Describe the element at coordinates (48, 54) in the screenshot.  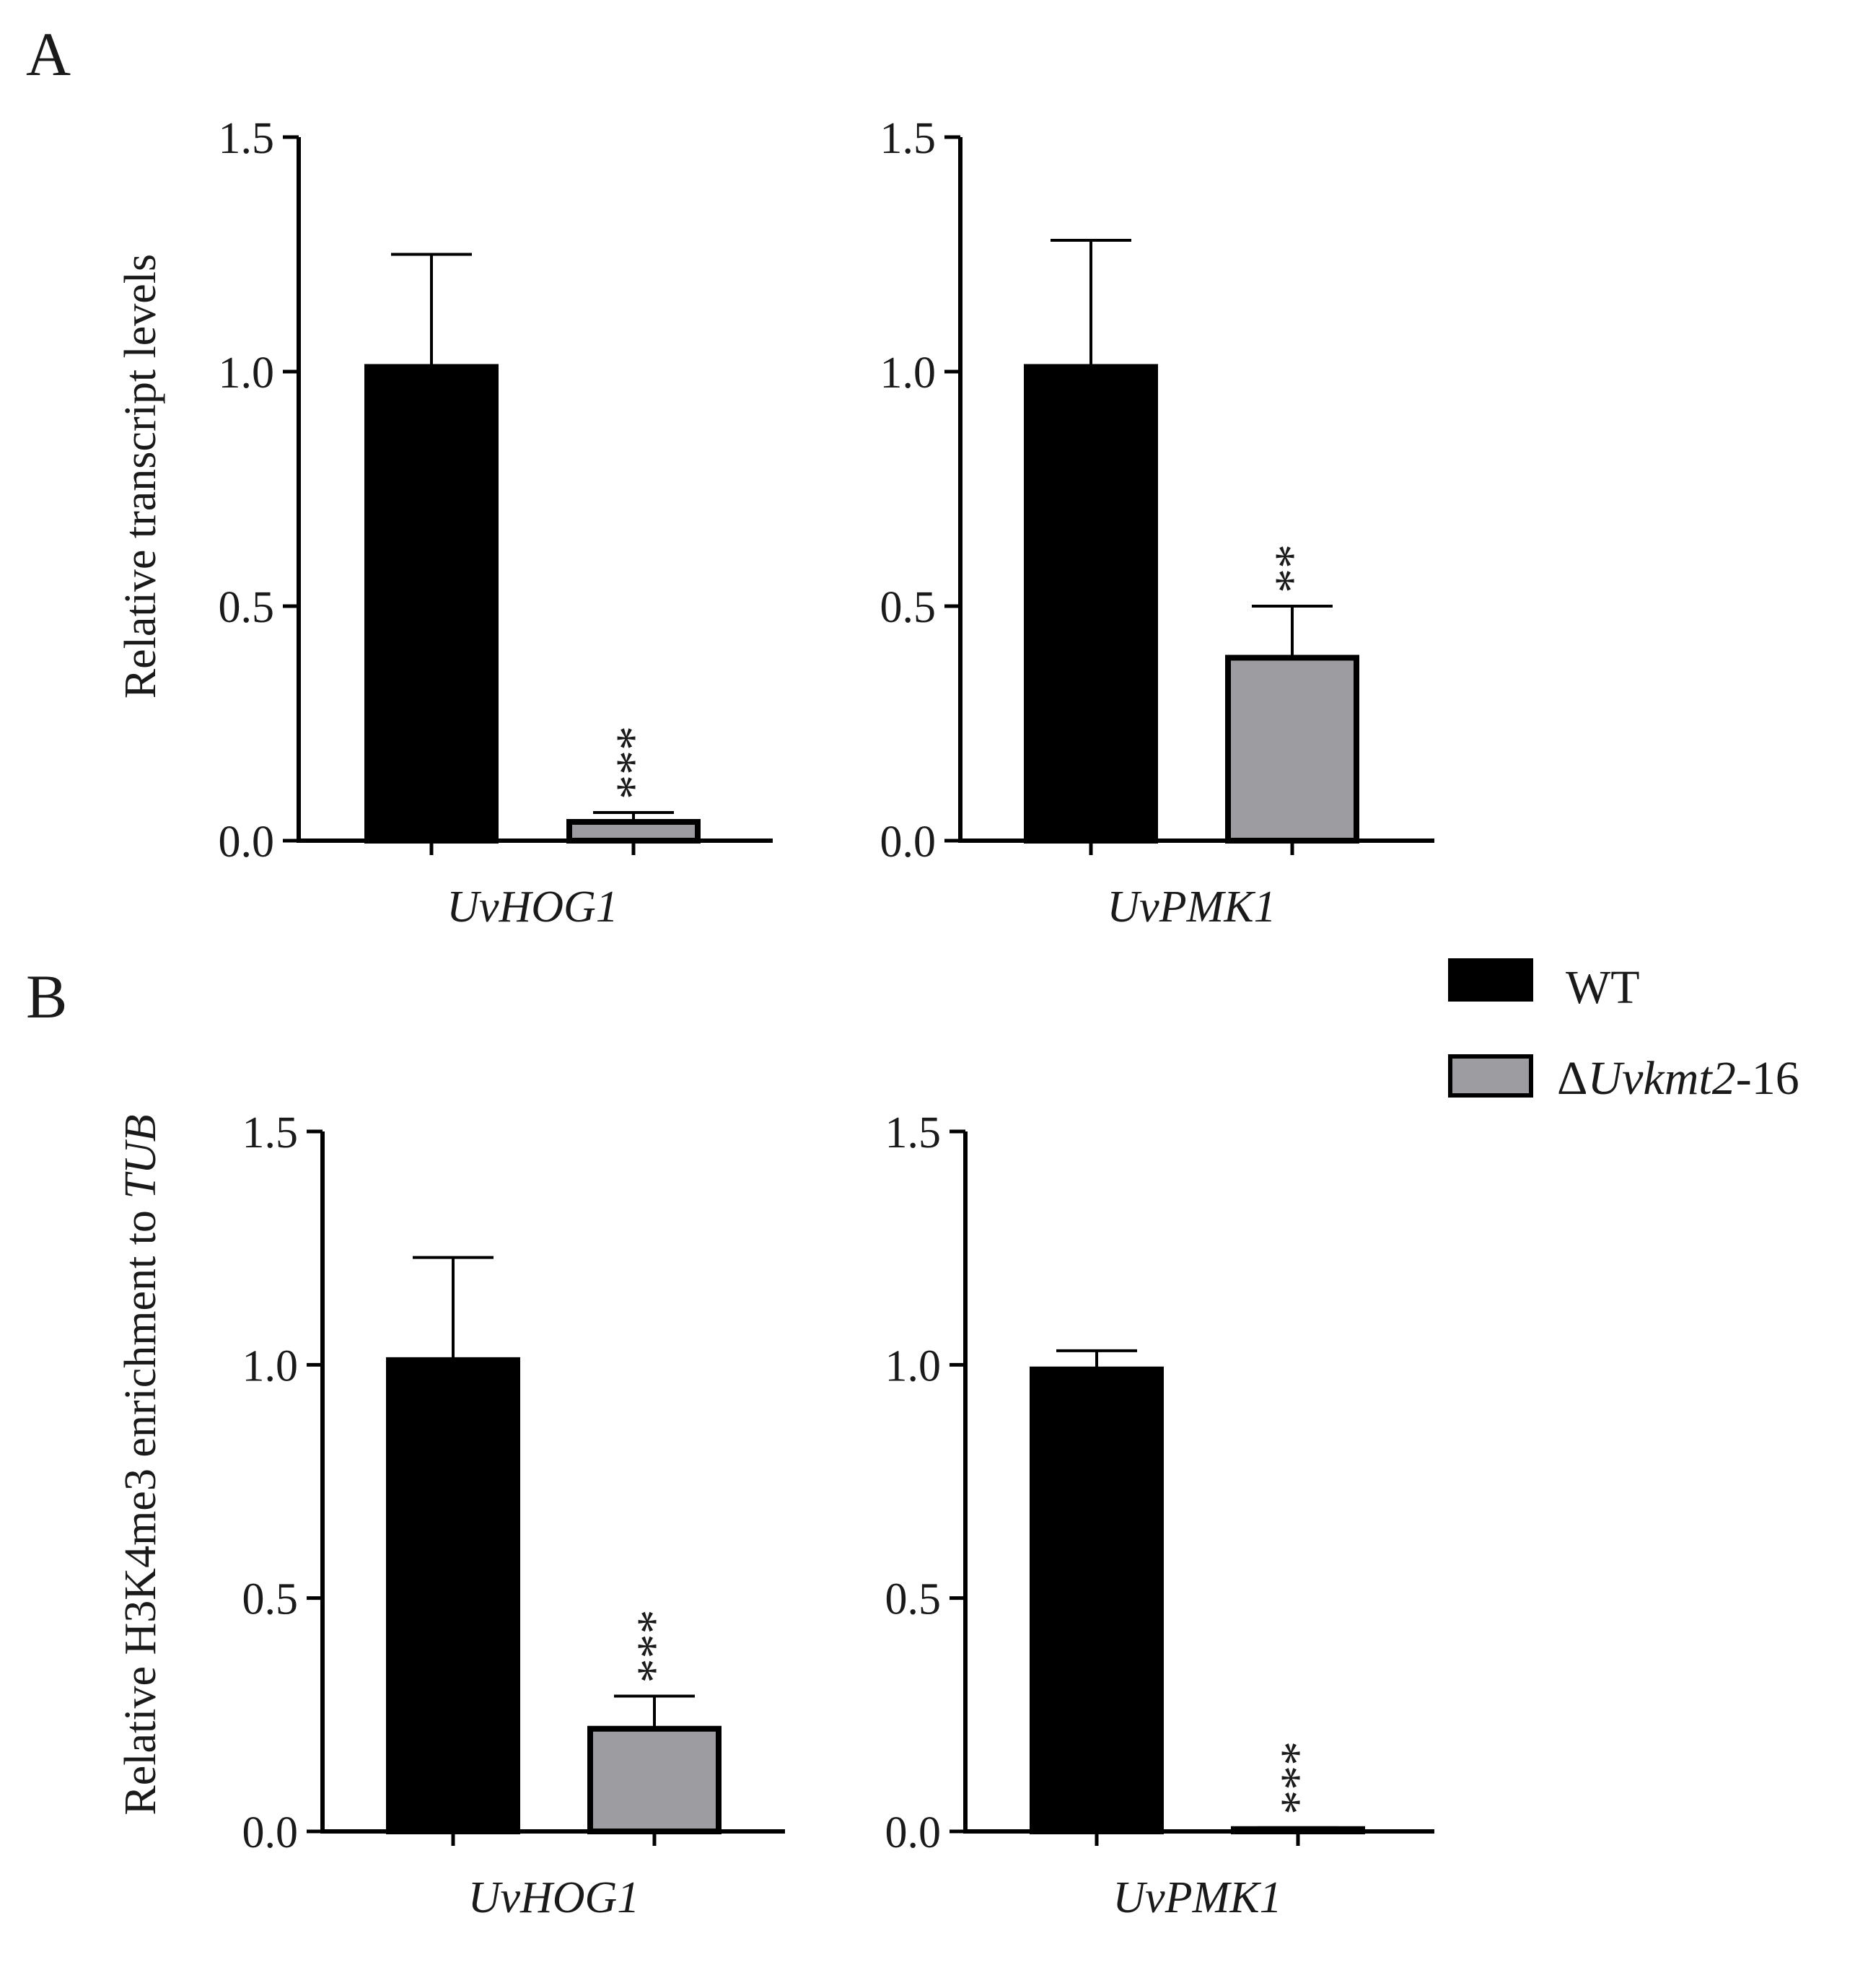
I see `panel-letter-a: A` at that location.